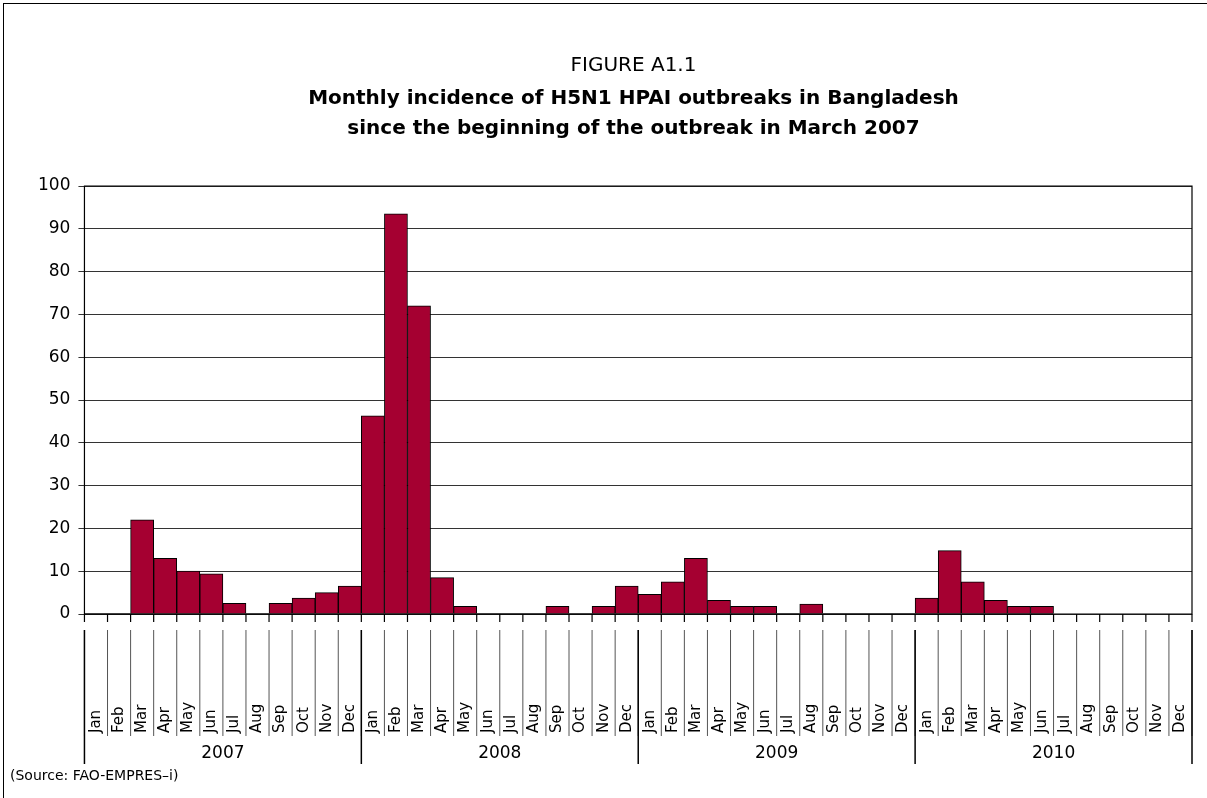 This screenshot has width=1207, height=798. I want to click on y-tick-label: 10, so click(59, 569).